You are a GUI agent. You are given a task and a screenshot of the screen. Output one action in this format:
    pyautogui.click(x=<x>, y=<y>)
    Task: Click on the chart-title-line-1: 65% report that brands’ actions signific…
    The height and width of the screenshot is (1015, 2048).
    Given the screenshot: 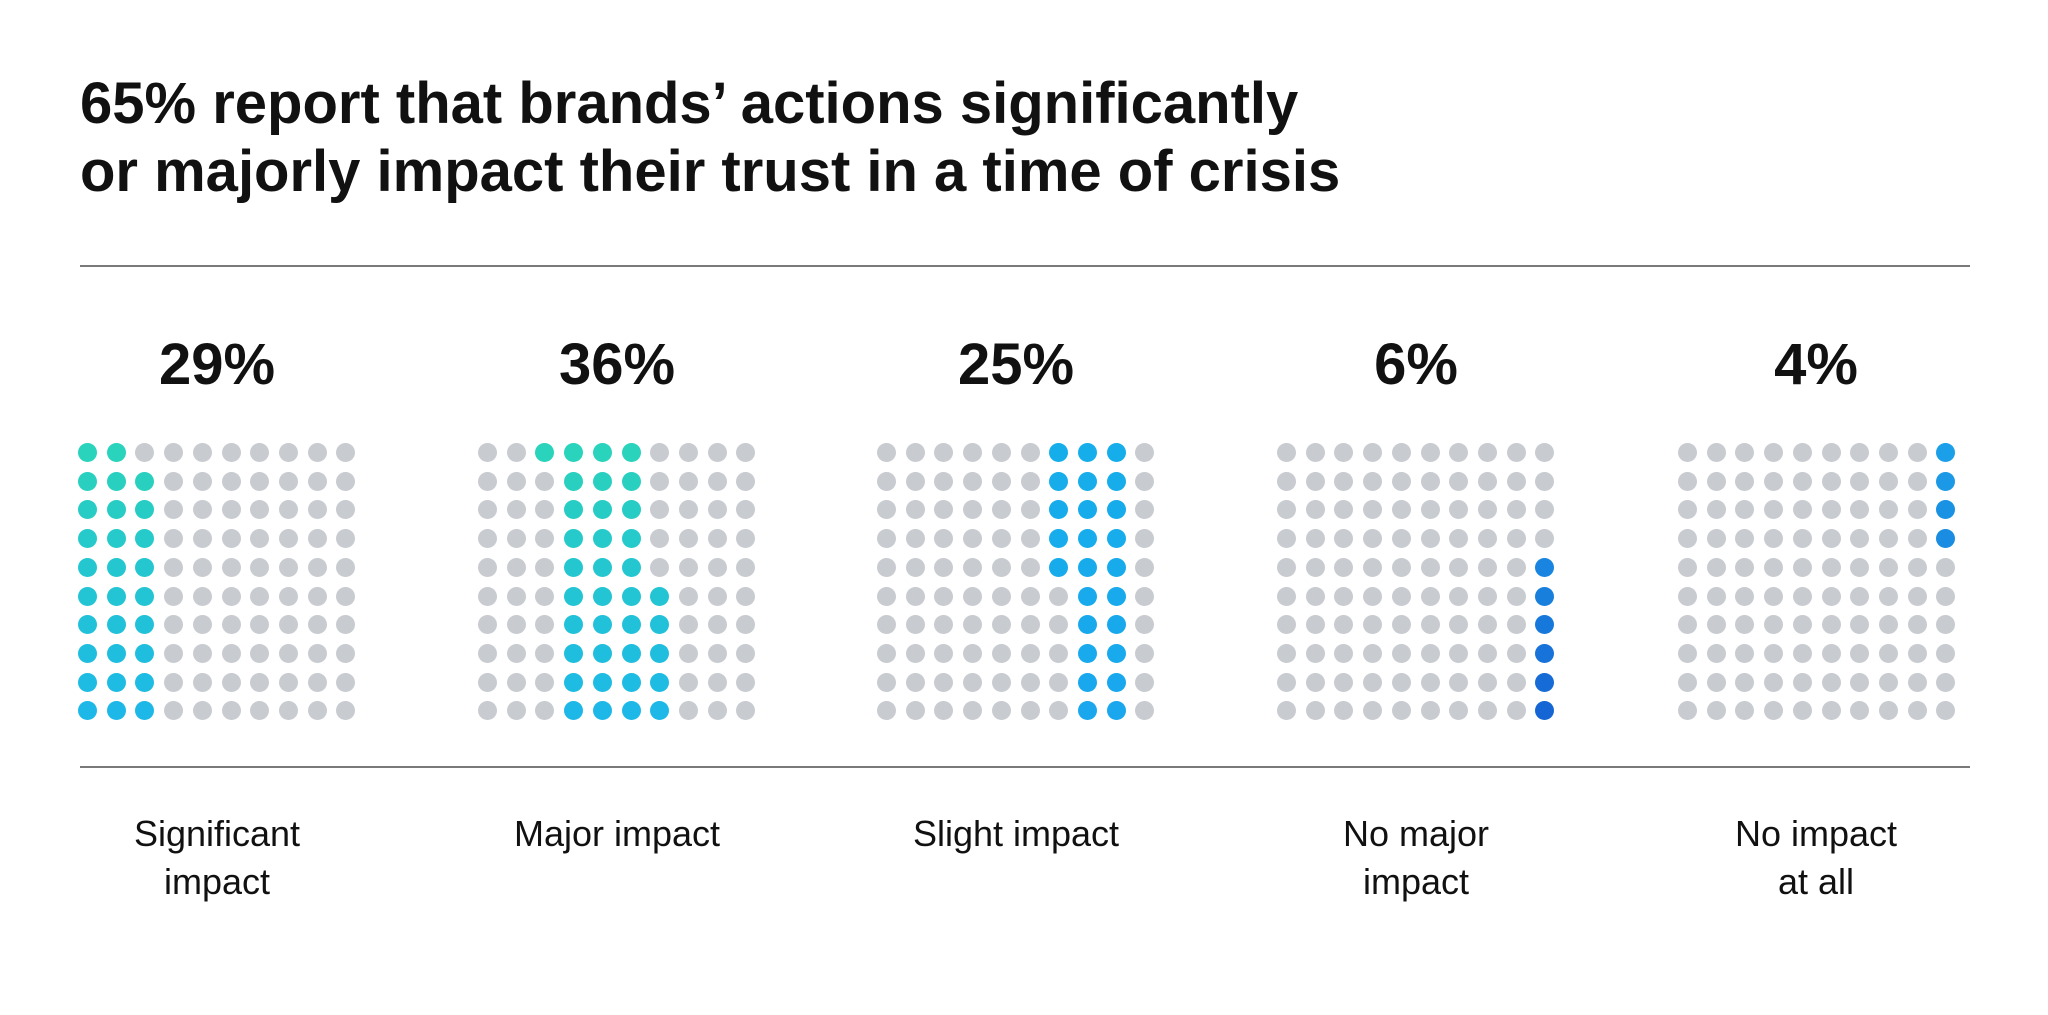 What is the action you would take?
    pyautogui.click(x=689, y=103)
    